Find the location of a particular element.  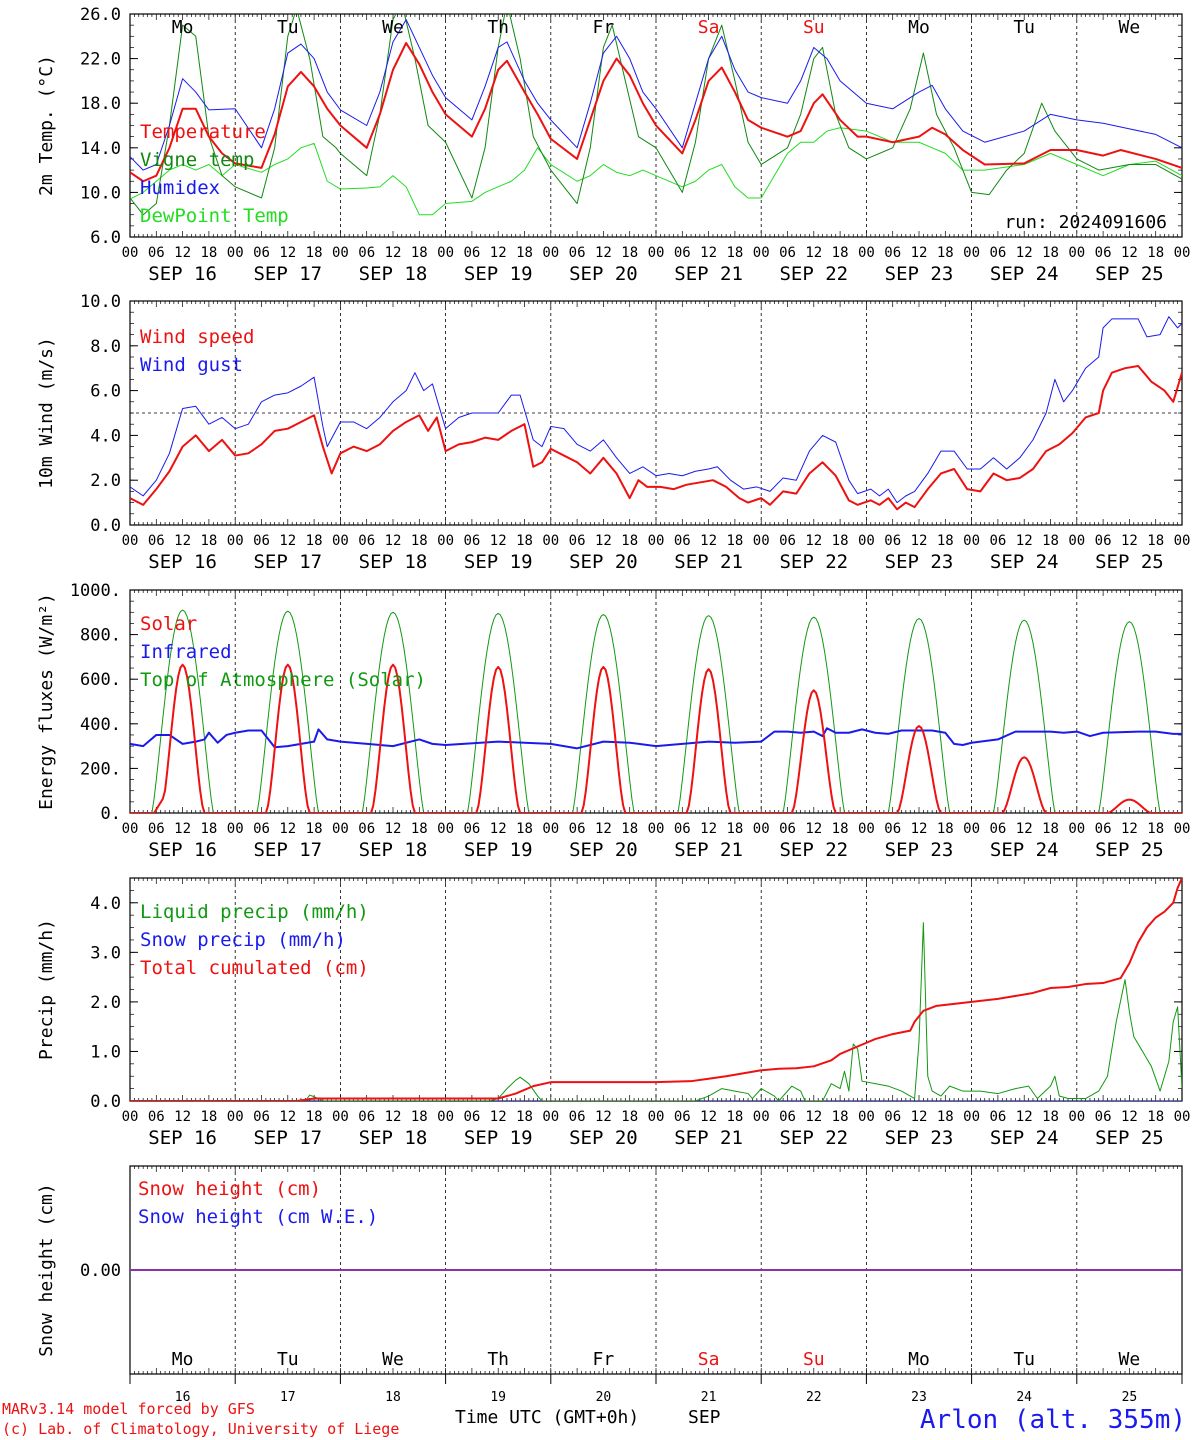

y-tick-label: 200. is located at coordinates (100, 769).